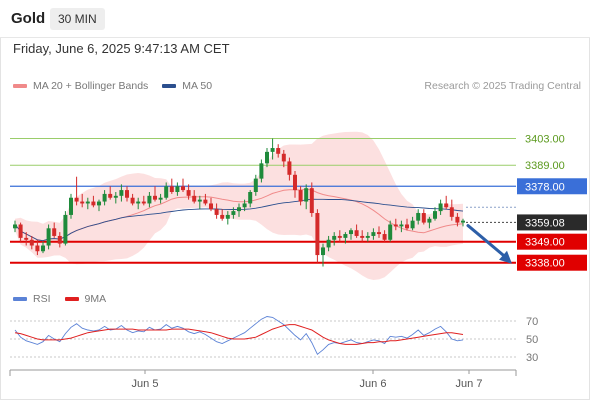  I want to click on legend-item-ma50: MA 50, so click(187, 86).